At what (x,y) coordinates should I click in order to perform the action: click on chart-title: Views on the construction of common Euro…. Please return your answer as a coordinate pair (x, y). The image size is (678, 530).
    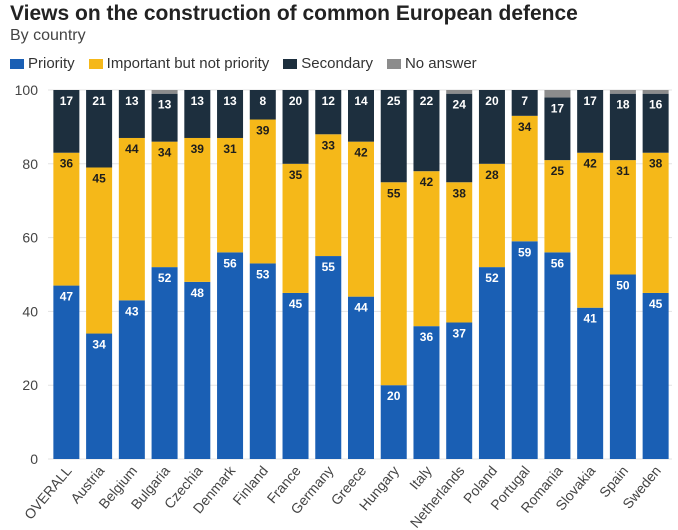
    Looking at the image, I should click on (294, 13).